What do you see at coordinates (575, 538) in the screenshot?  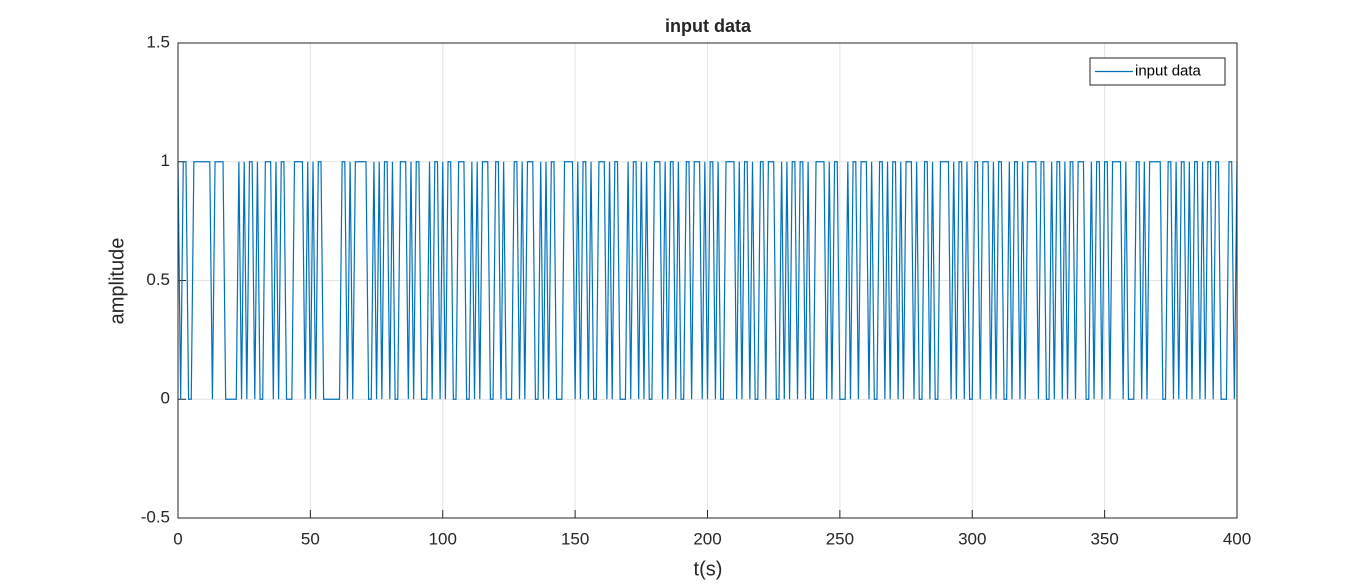 I see `x-tick-label: 150` at bounding box center [575, 538].